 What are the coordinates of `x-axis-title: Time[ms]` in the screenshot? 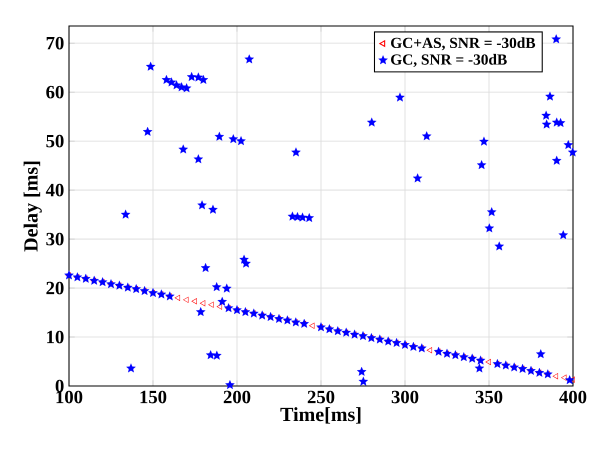 It's located at (320, 415).